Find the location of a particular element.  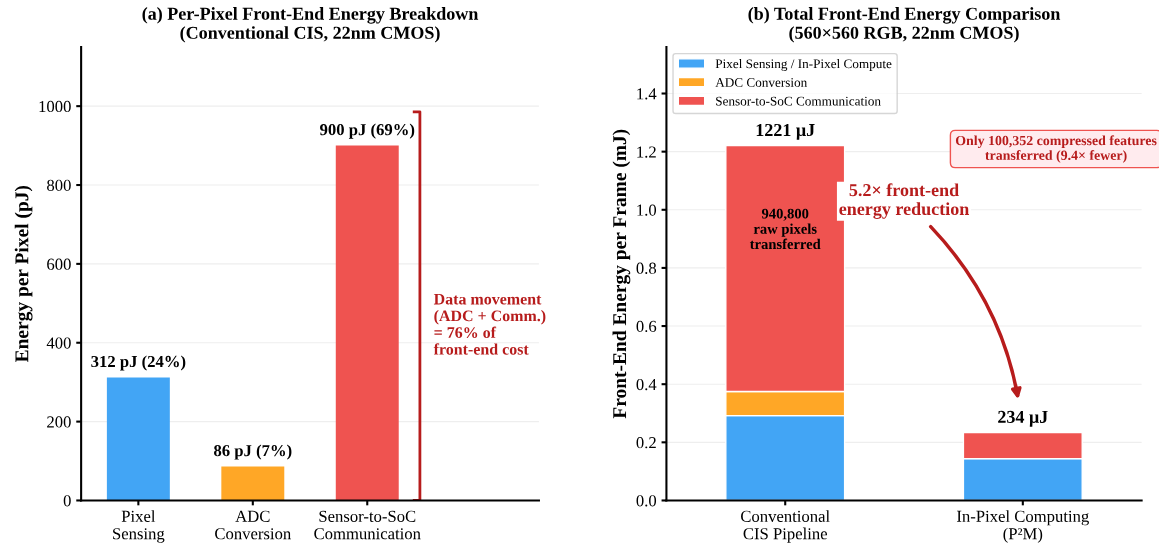

y-tick-label: 600 is located at coordinates (59, 264).